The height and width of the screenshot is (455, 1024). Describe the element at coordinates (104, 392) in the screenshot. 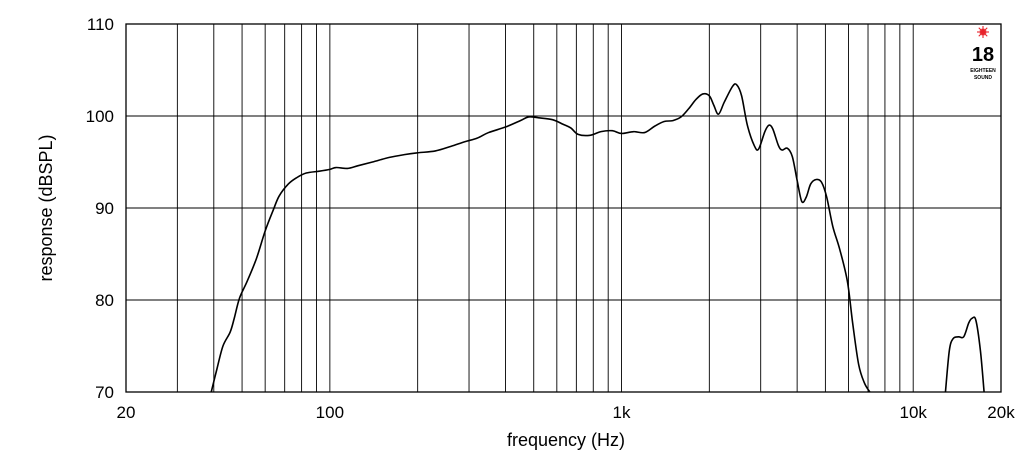

I see `y-tick-label: 70` at that location.